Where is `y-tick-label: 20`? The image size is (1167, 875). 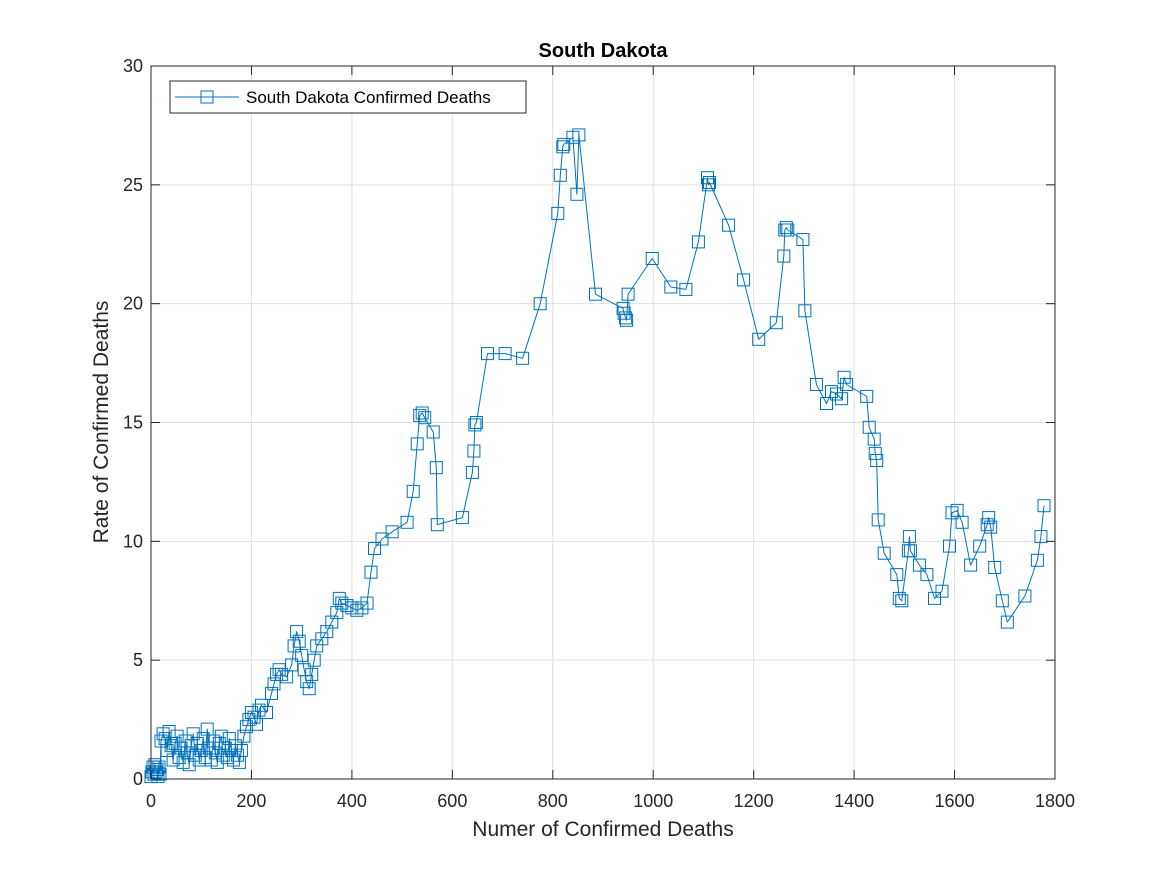 y-tick-label: 20 is located at coordinates (133, 304).